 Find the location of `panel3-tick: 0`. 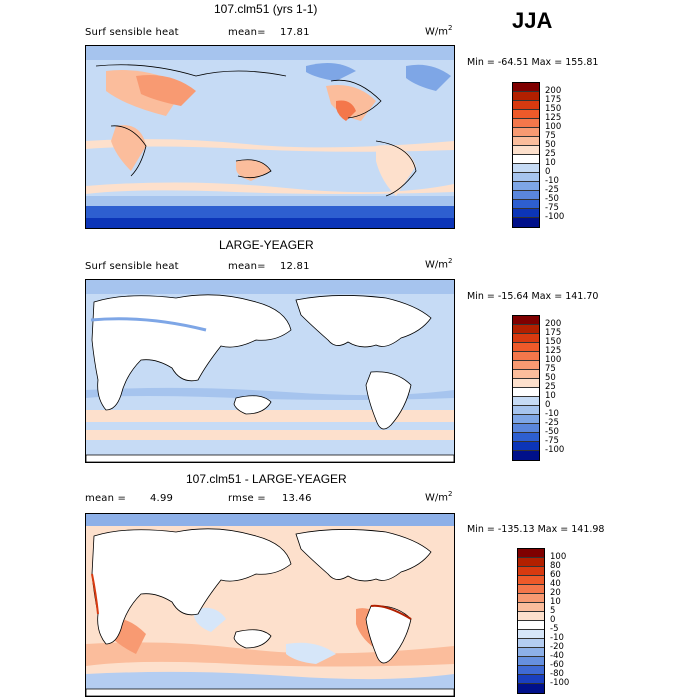

panel3-tick: 0 is located at coordinates (553, 620).